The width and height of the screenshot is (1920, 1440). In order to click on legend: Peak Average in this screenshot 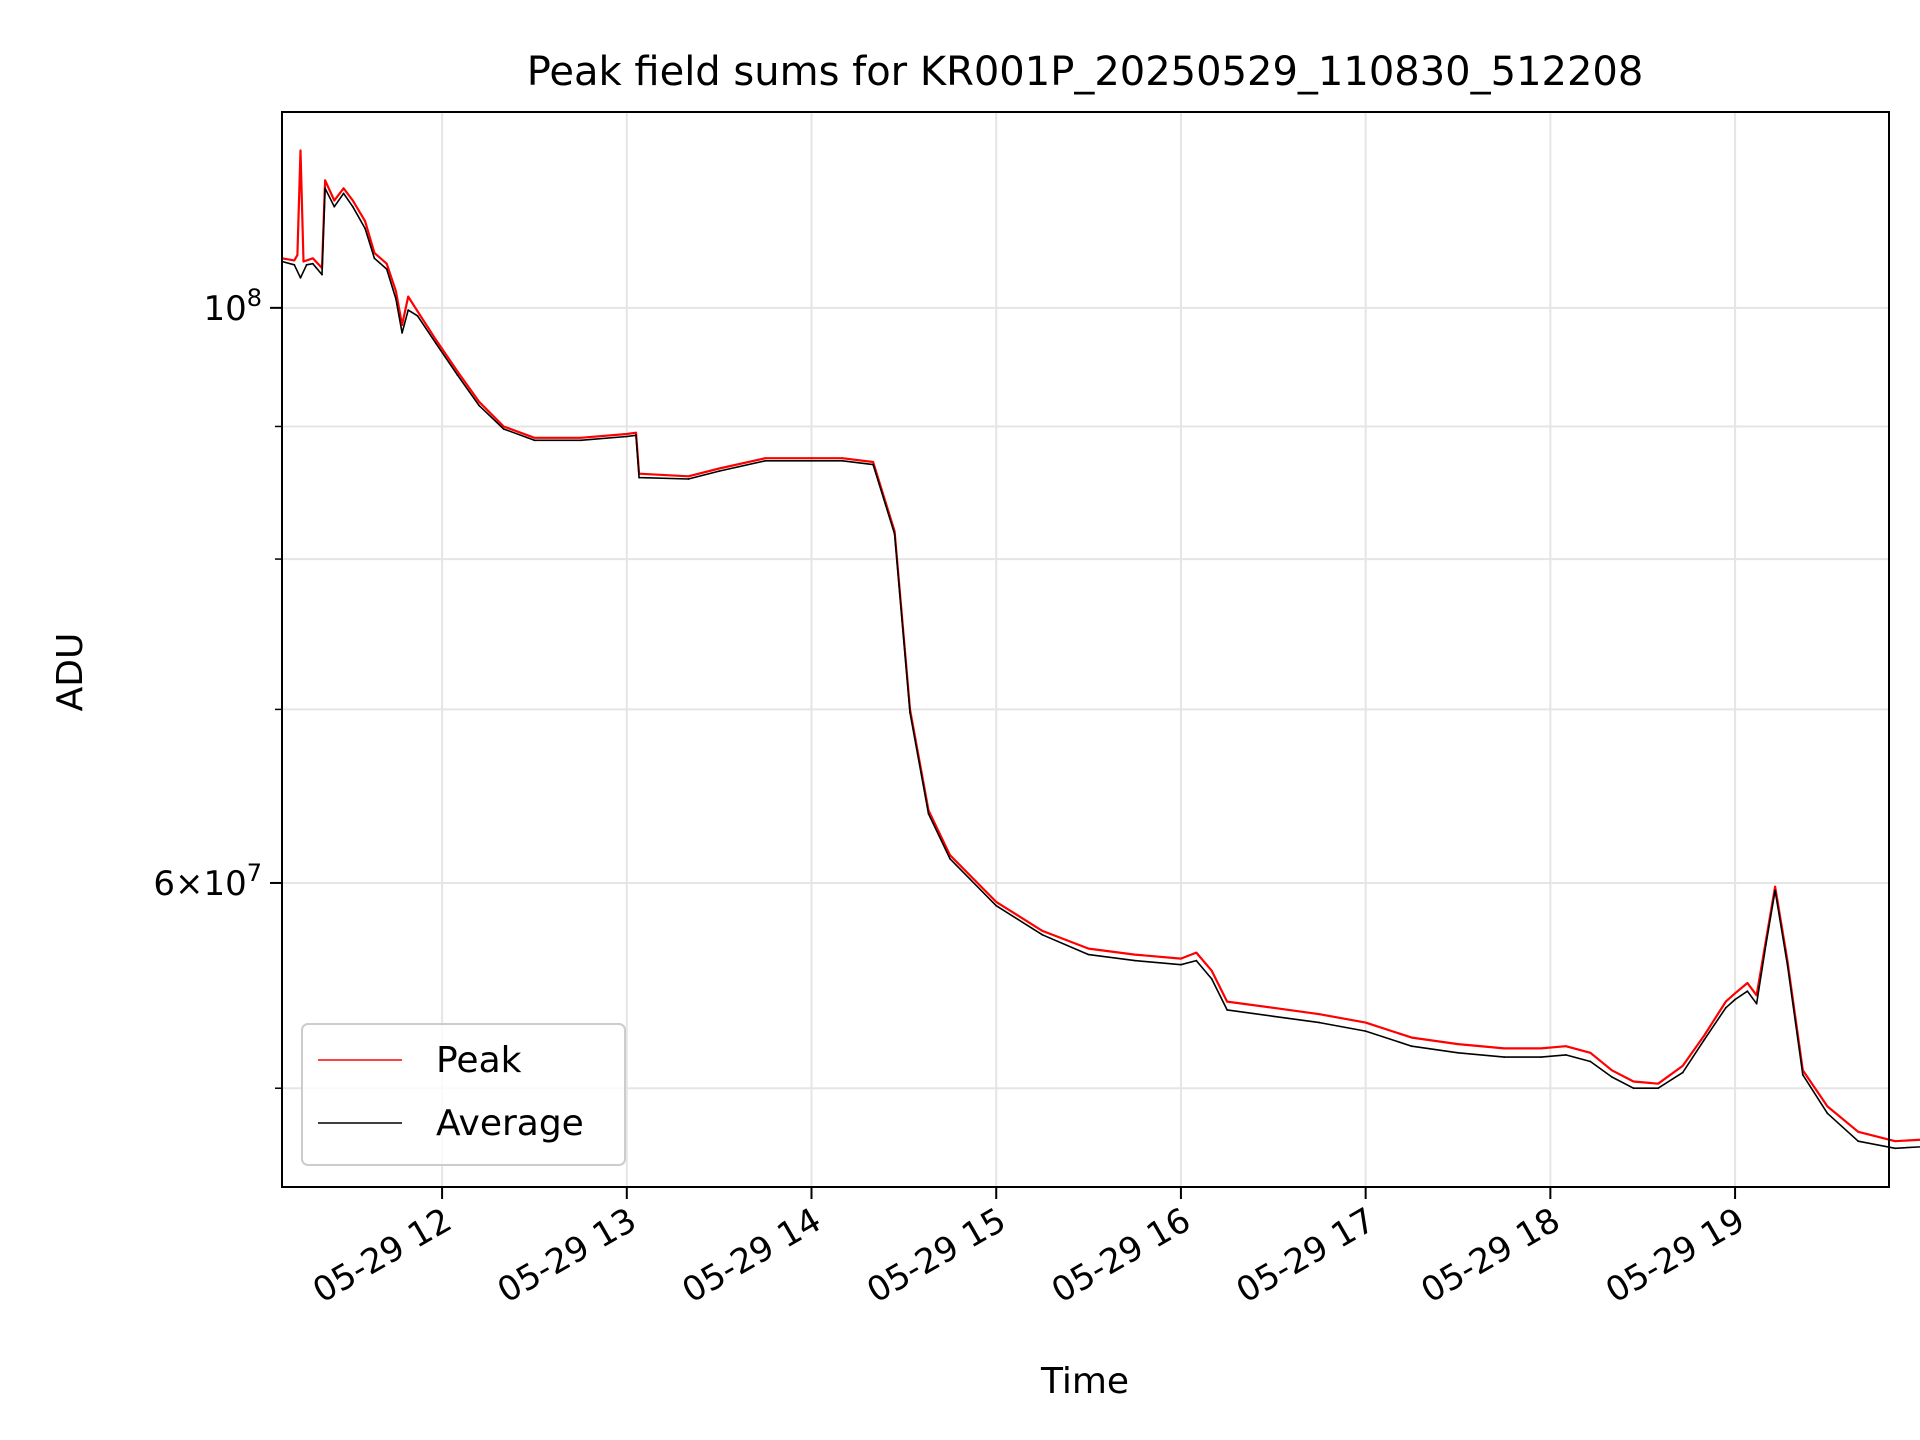, I will do `click(463, 1094)`.